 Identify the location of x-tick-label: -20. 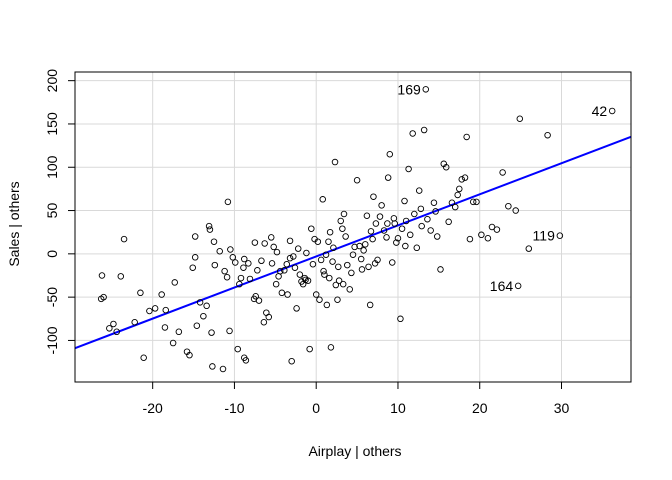
(153, 408).